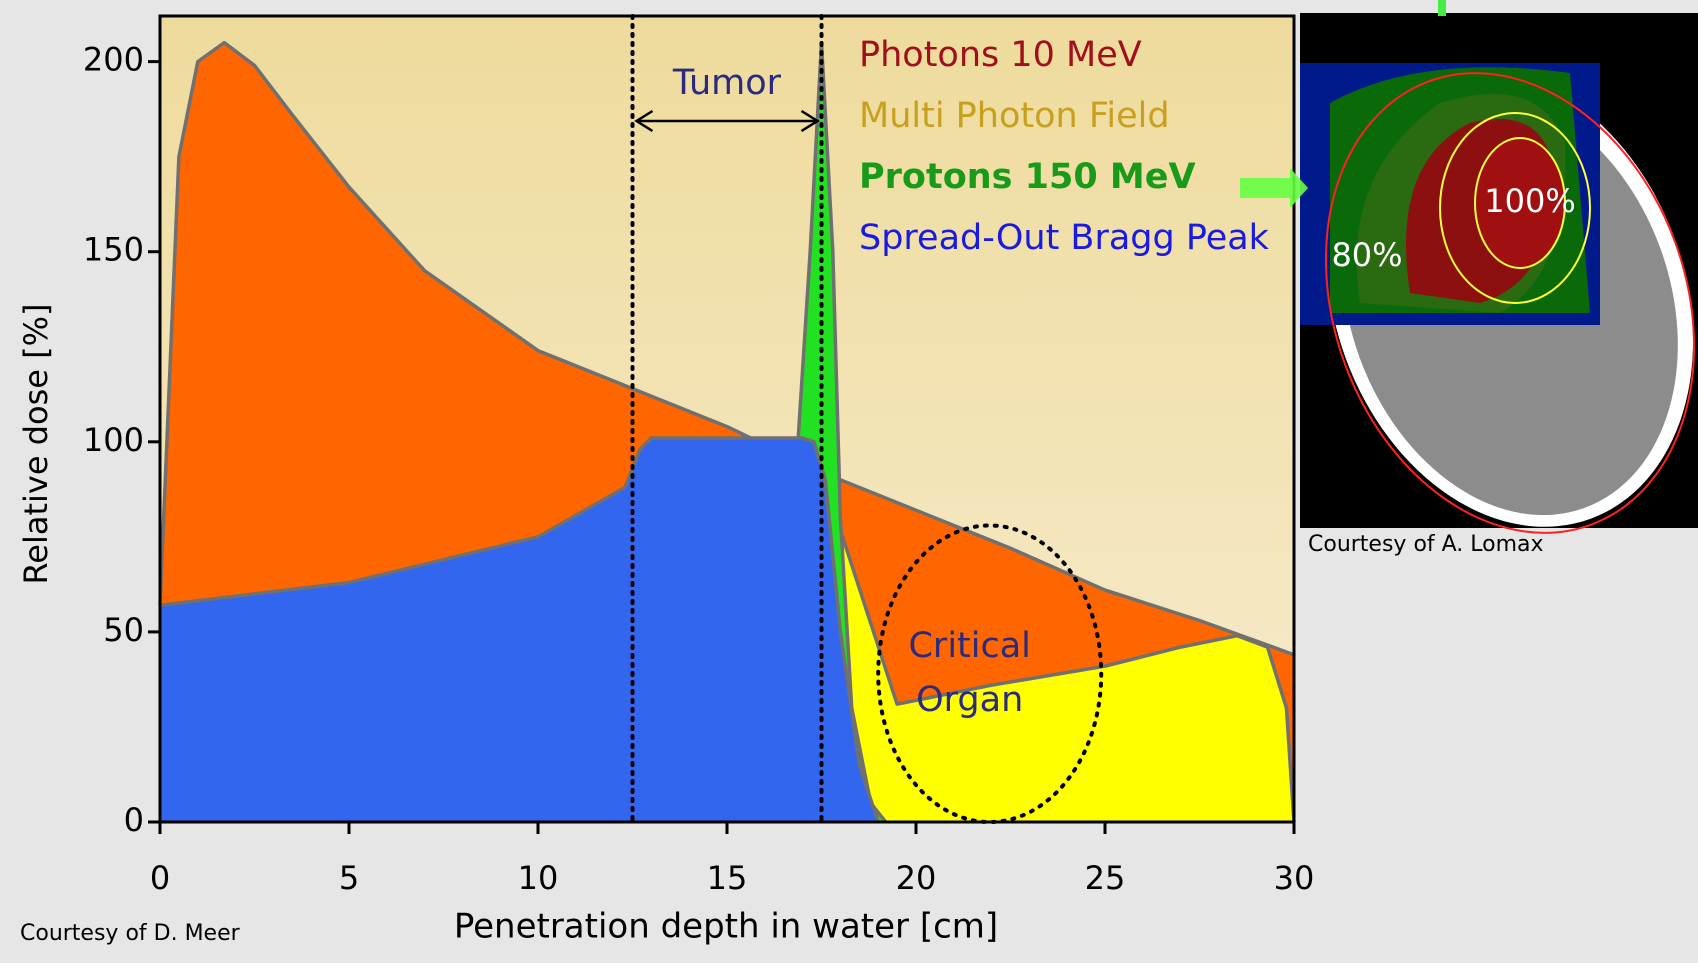 Image resolution: width=1698 pixels, height=963 pixels. What do you see at coordinates (1366, 255) in the screenshot?
I see `dose-label: 80%` at bounding box center [1366, 255].